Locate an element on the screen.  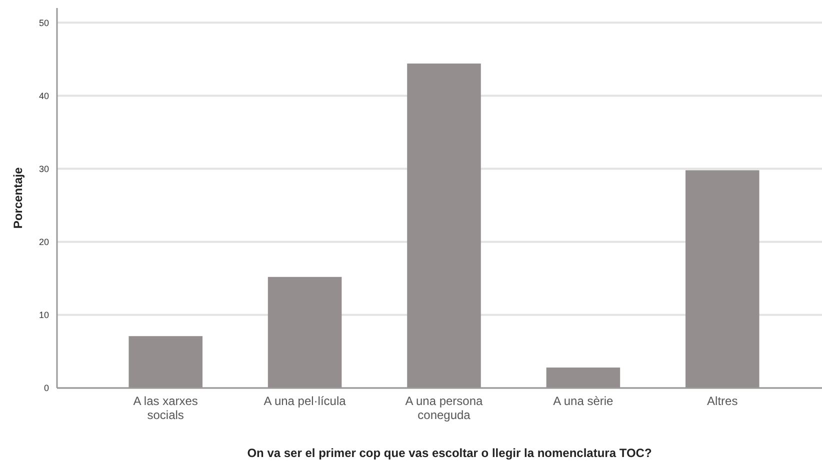
y-tick-label: 40 is located at coordinates (43, 95).